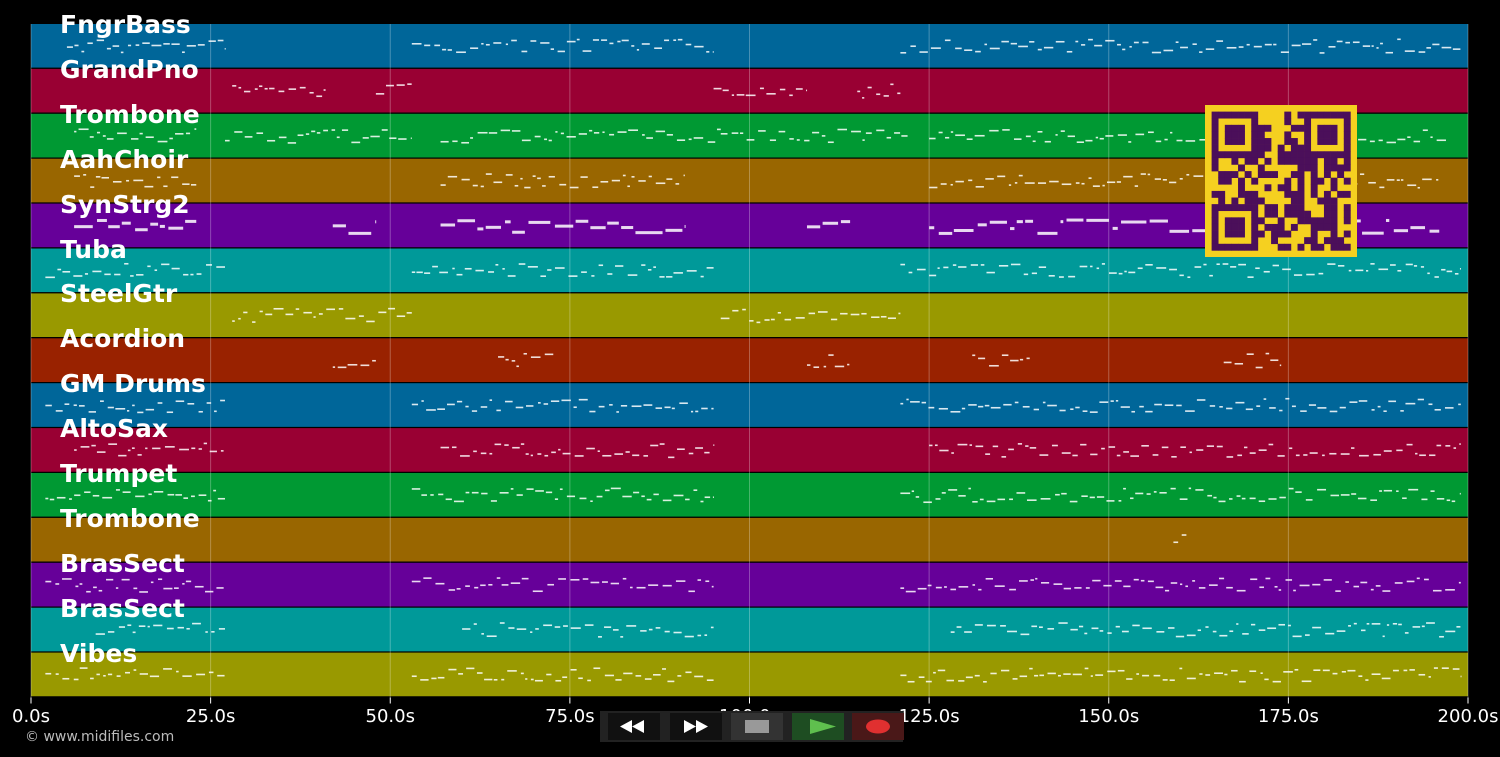 The height and width of the screenshot is (757, 1500). What do you see at coordinates (818, 726) in the screenshot?
I see `play-button` at bounding box center [818, 726].